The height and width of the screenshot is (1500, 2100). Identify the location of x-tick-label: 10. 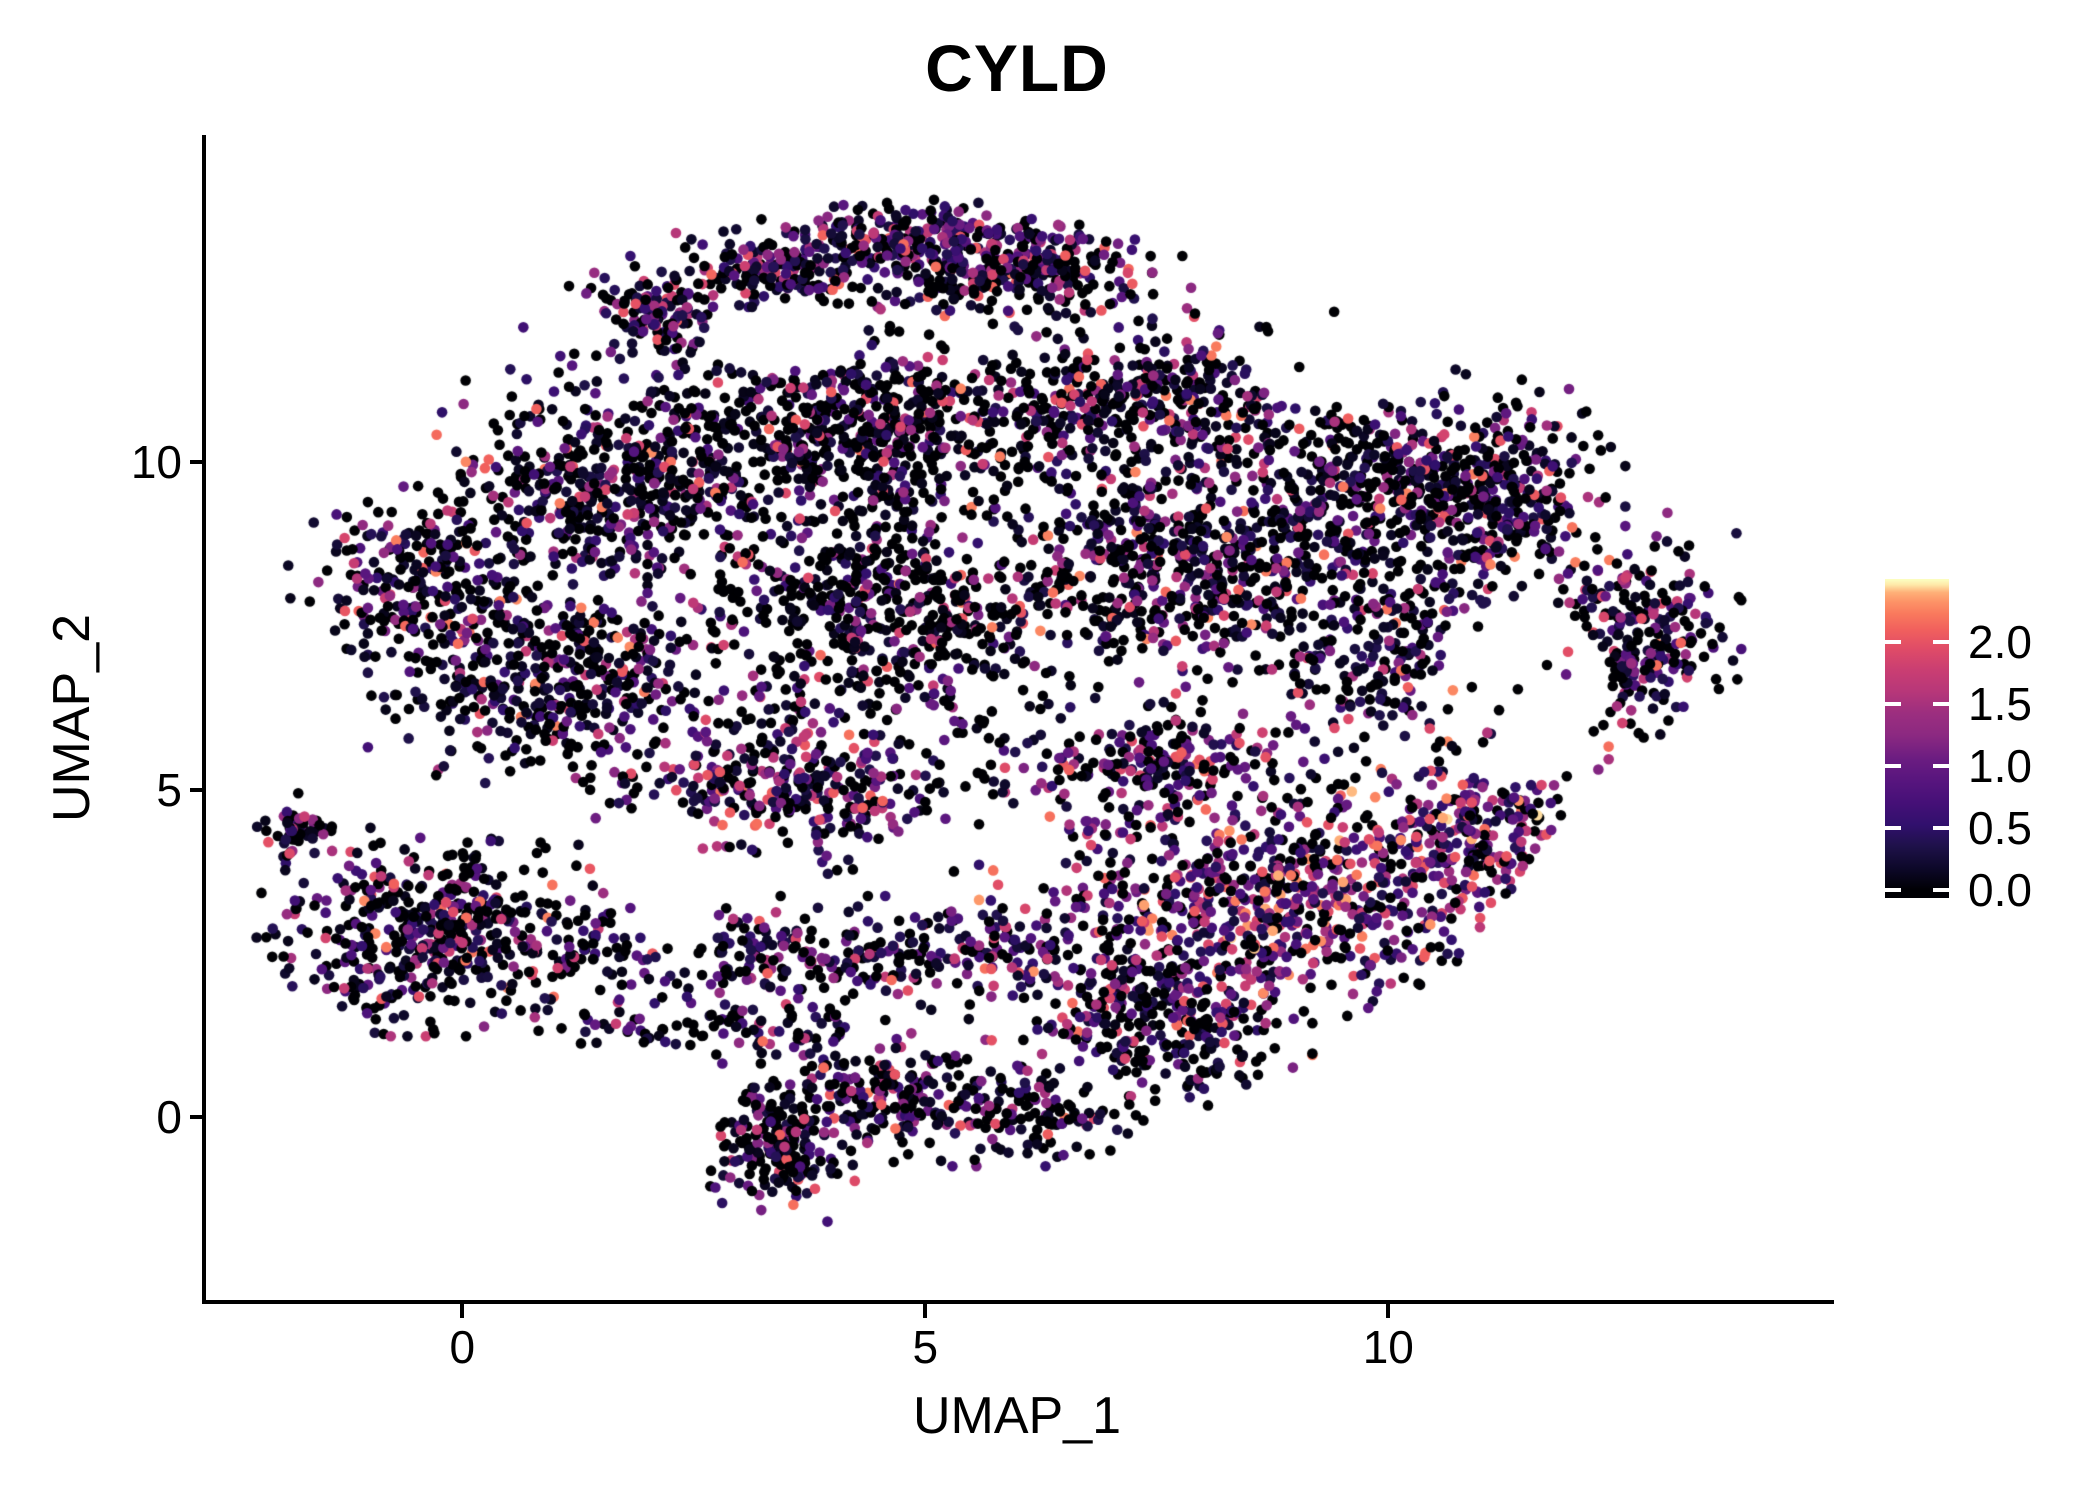
(1388, 1347).